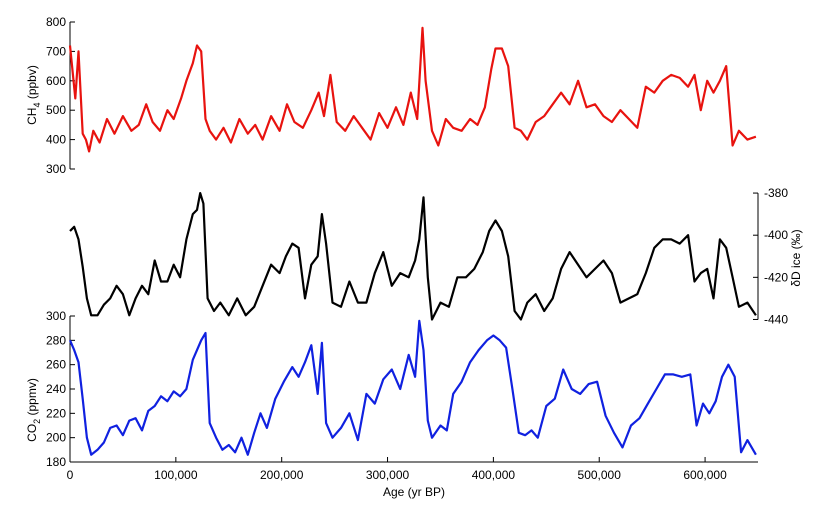 The height and width of the screenshot is (510, 825). Describe the element at coordinates (56, 413) in the screenshot. I see `co2-y-tick-label: 220` at that location.